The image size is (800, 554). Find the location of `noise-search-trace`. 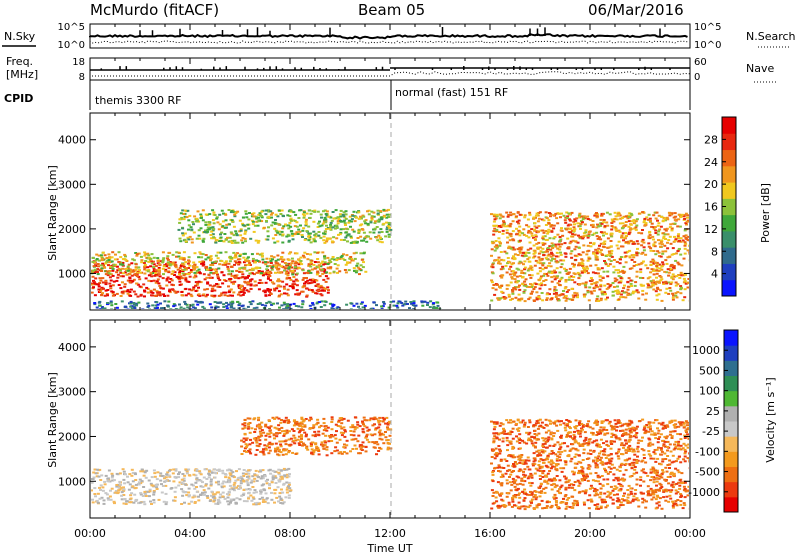

noise-search-trace is located at coordinates (388, 42).